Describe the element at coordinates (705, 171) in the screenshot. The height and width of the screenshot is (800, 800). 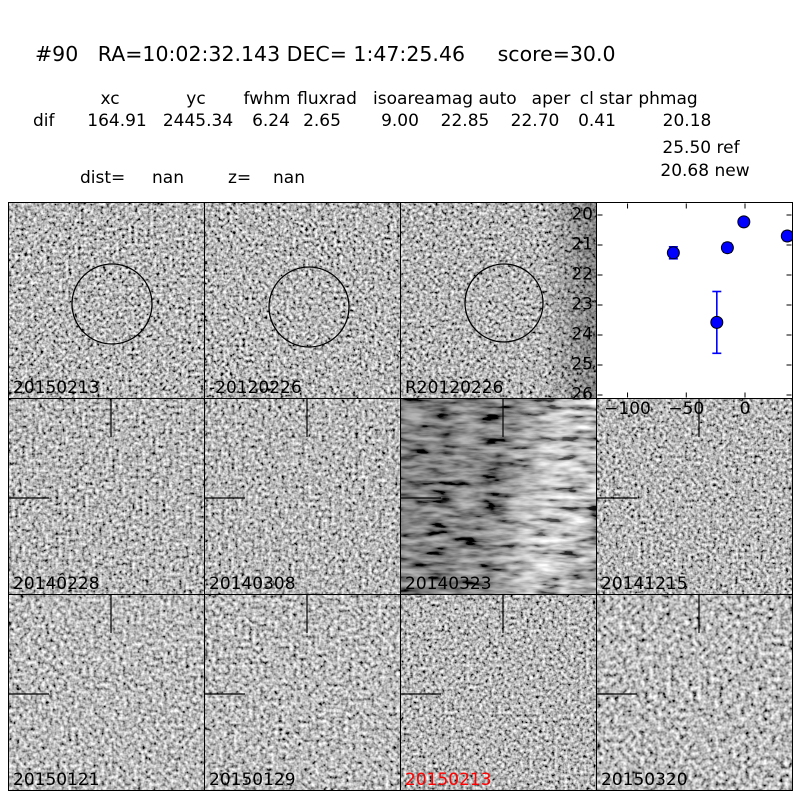
I see `new-magnitude: 20.68 new` at that location.